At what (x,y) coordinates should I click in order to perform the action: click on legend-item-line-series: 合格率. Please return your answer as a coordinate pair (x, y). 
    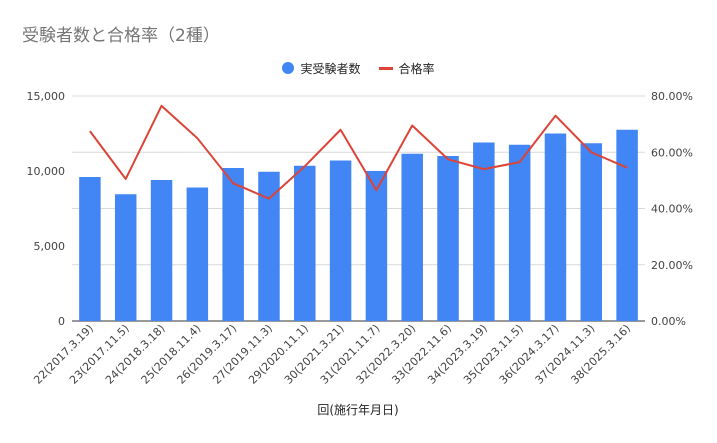
    Looking at the image, I should click on (406, 68).